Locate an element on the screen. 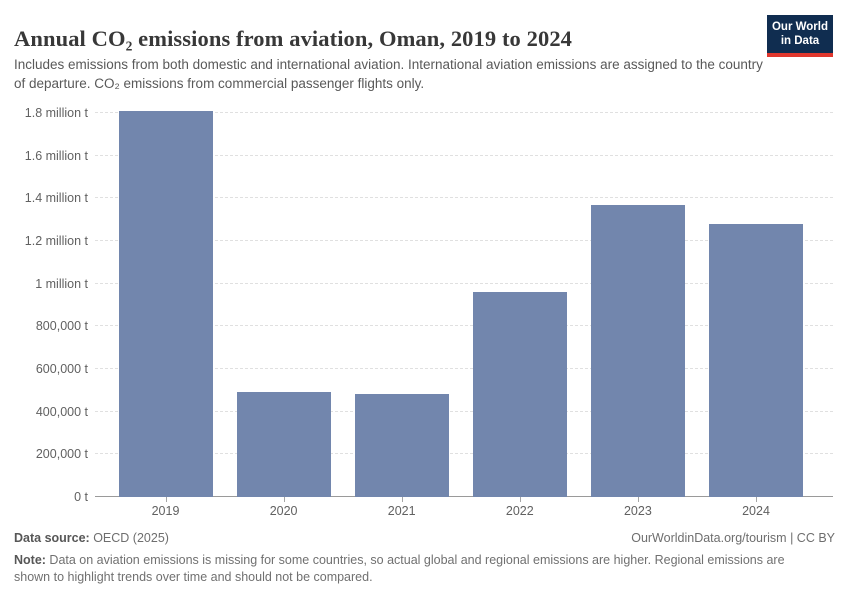 The width and height of the screenshot is (850, 600). y-axis-tick-label: 1.6 million t is located at coordinates (56, 155).